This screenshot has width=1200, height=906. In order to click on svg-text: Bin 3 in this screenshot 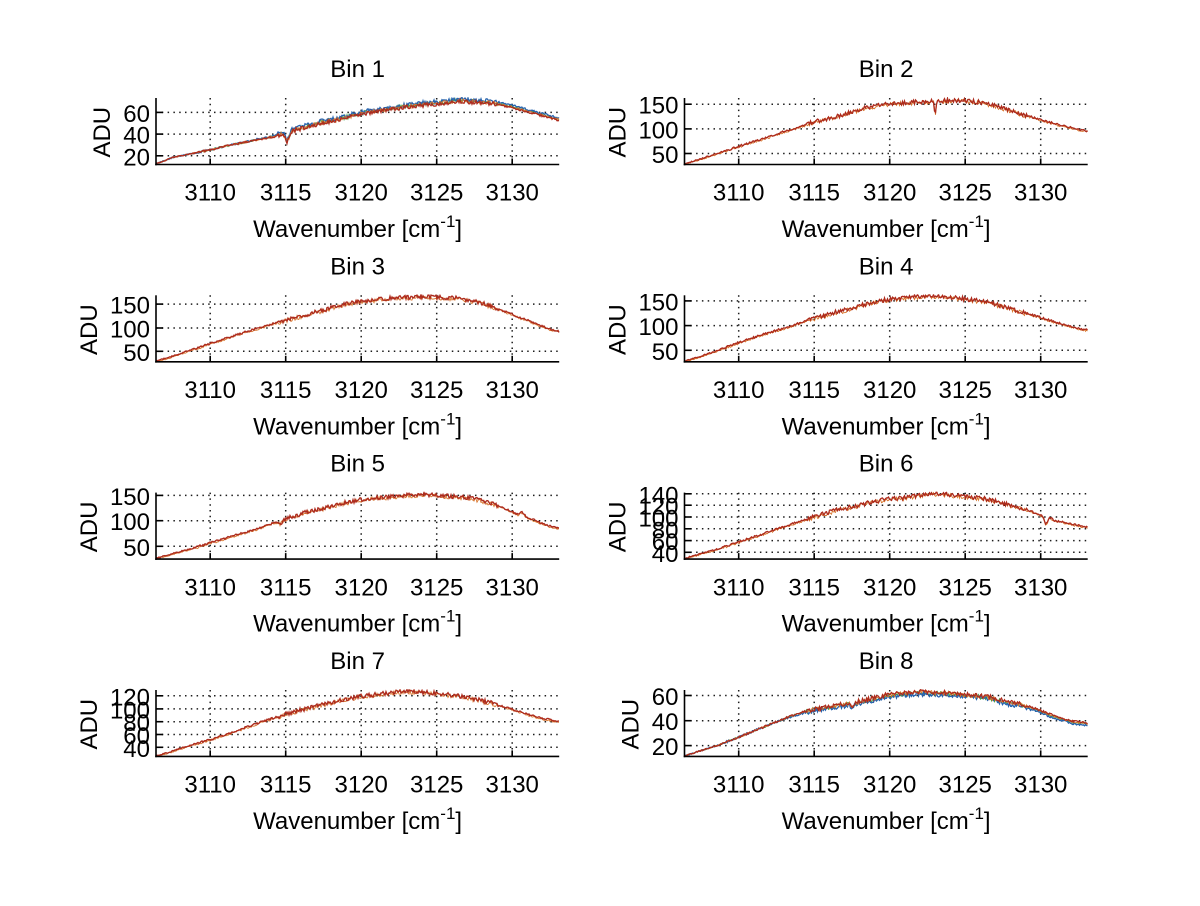, I will do `click(357, 266)`.